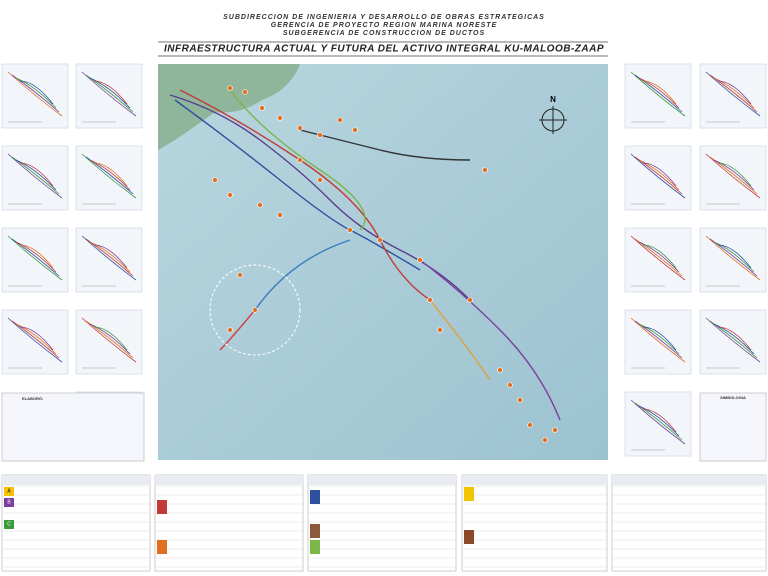 This screenshot has width=768, height=576. Describe the element at coordinates (229, 523) in the screenshot. I see `table` at that location.